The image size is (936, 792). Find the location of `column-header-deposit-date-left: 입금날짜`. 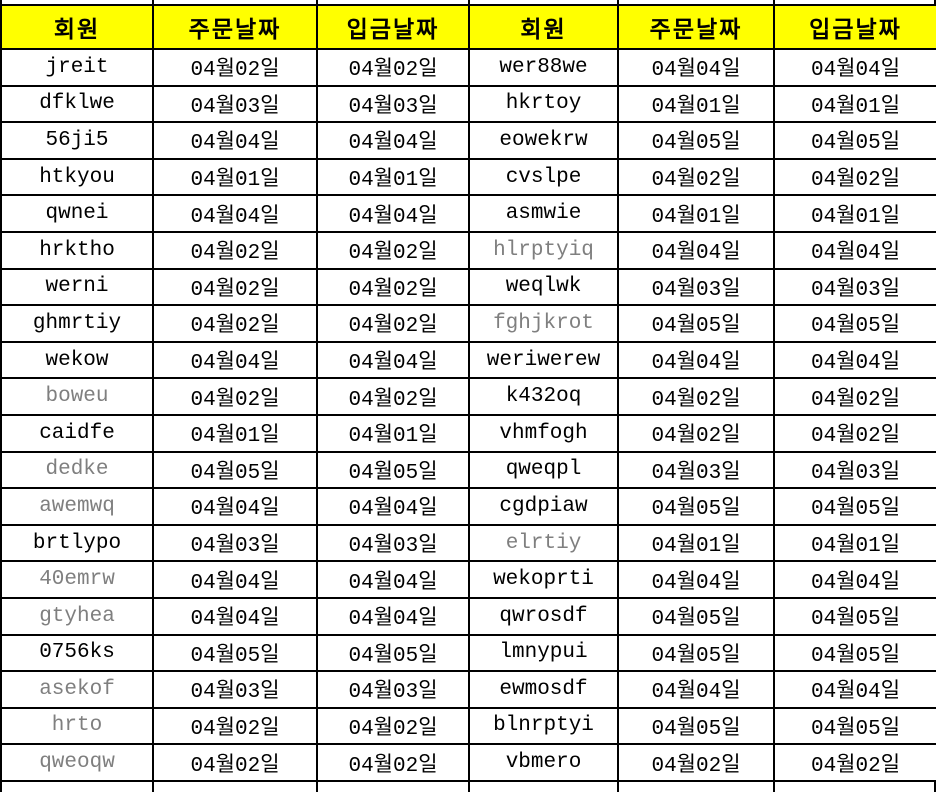

column-header-deposit-date-left: 입금날짜 is located at coordinates (393, 27).